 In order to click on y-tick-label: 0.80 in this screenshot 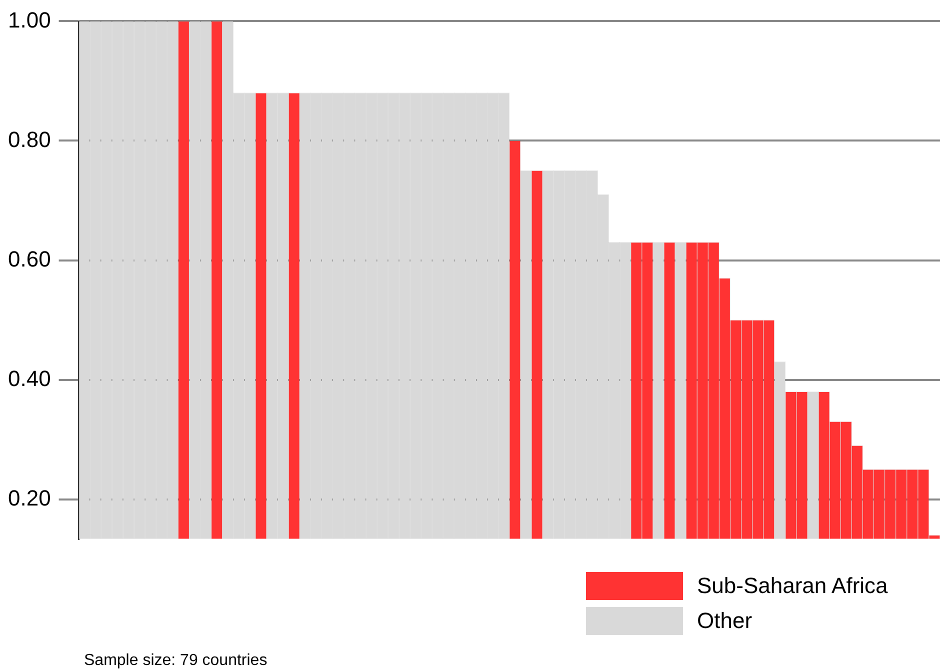, I will do `click(29, 139)`.